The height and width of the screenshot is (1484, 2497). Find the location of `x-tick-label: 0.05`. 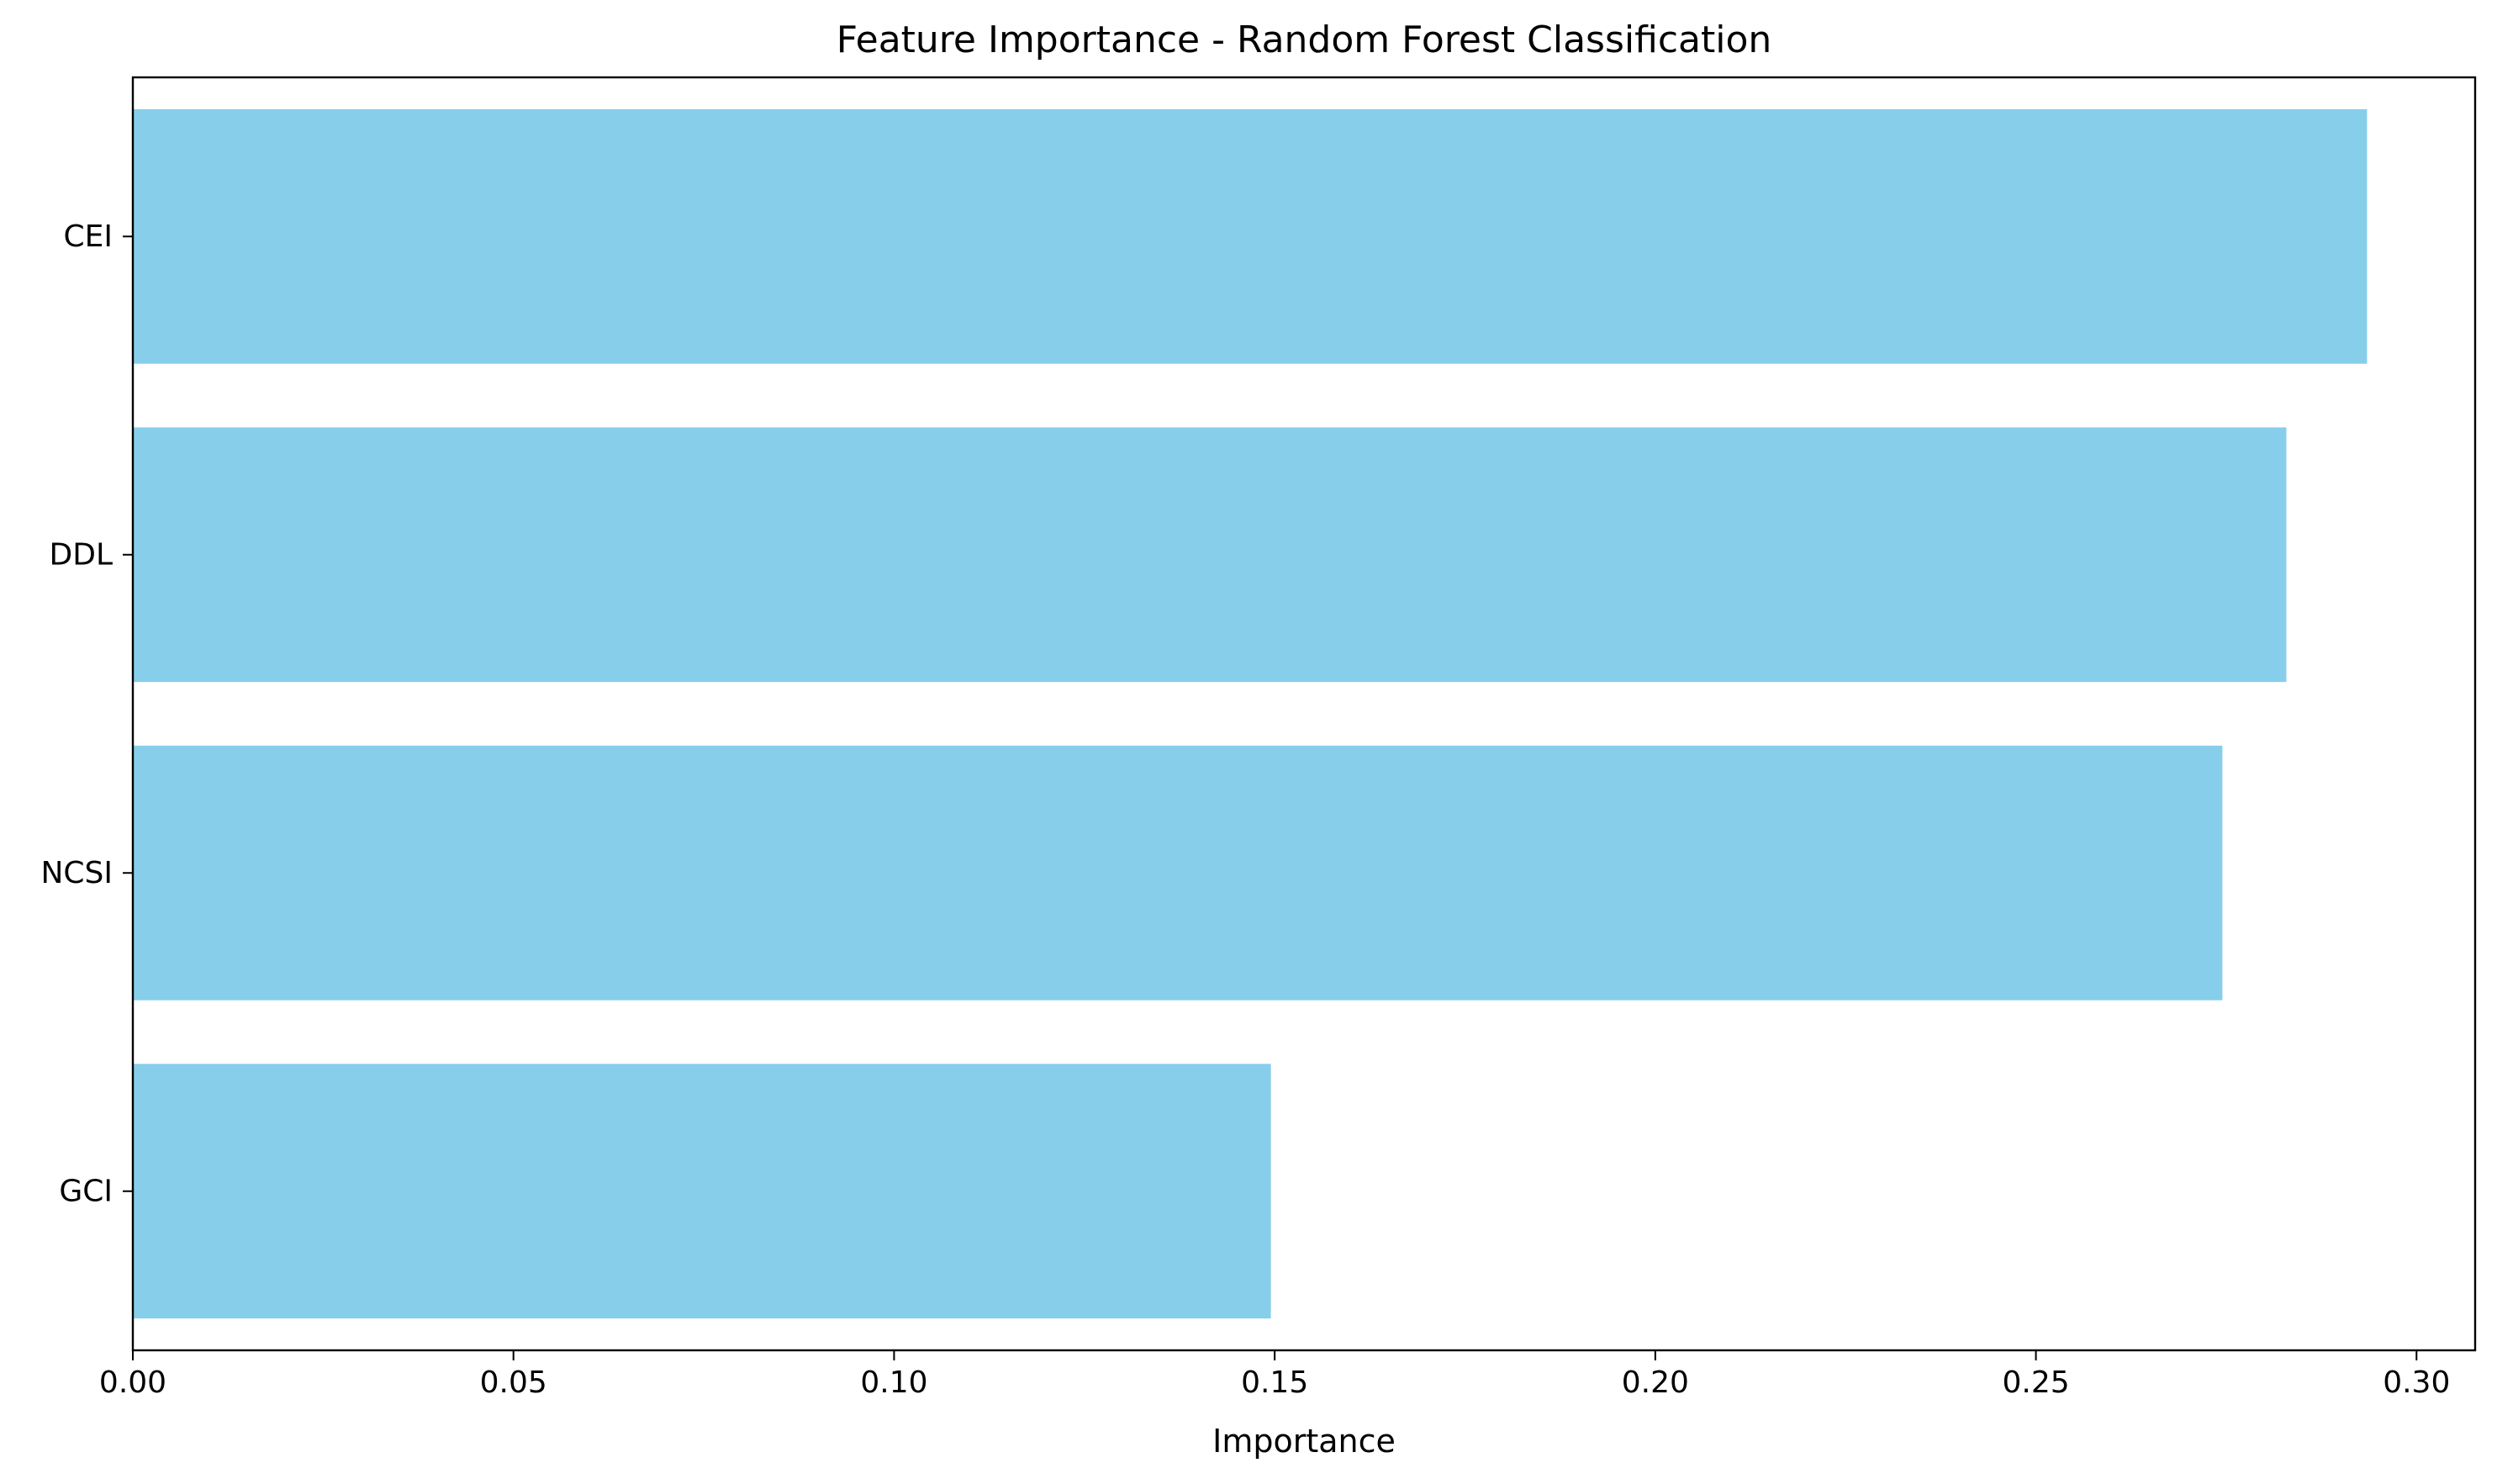

x-tick-label: 0.05 is located at coordinates (513, 1382).